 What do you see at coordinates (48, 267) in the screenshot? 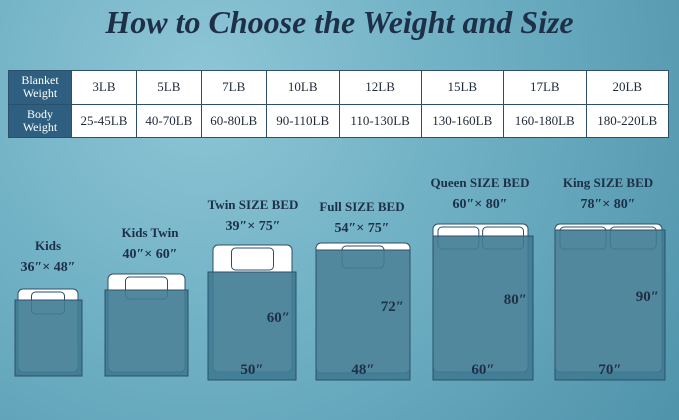
I see `bed-size: 36″× 48″` at bounding box center [48, 267].